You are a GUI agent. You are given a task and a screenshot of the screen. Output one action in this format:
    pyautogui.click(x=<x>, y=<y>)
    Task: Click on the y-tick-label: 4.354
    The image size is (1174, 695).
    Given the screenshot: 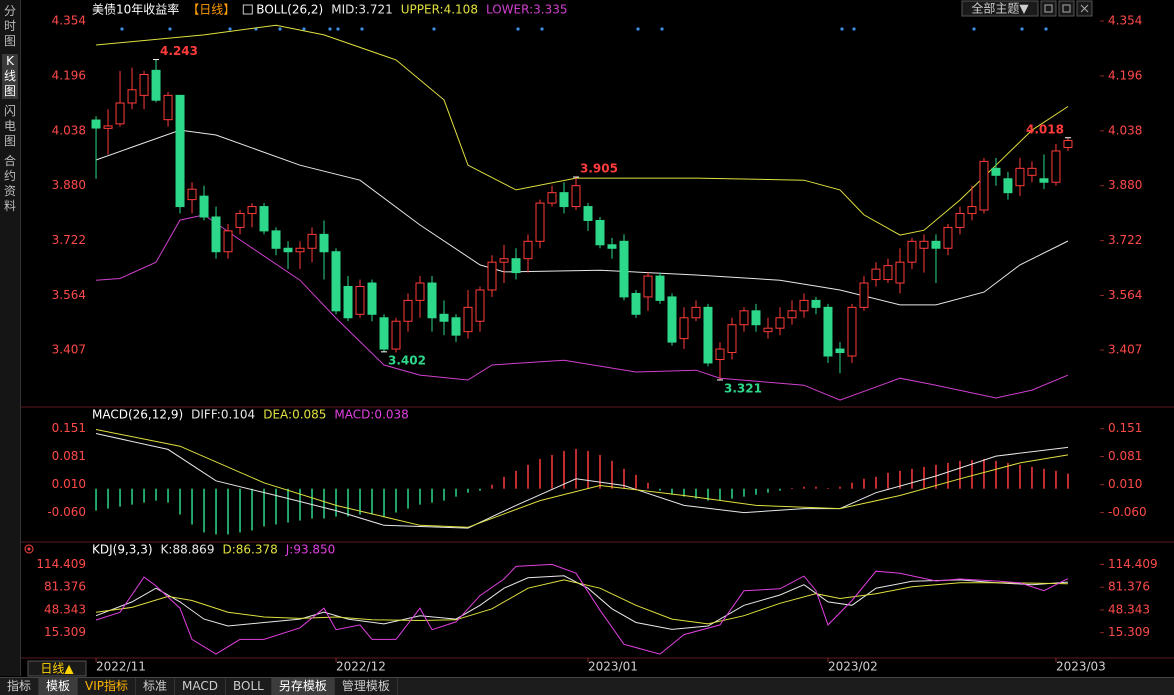 What is the action you would take?
    pyautogui.click(x=69, y=20)
    